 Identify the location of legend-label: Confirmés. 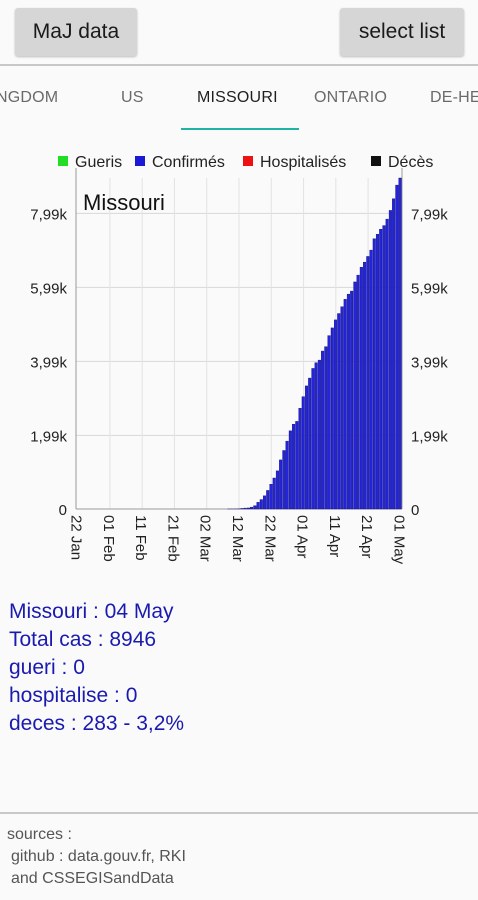
(188, 162).